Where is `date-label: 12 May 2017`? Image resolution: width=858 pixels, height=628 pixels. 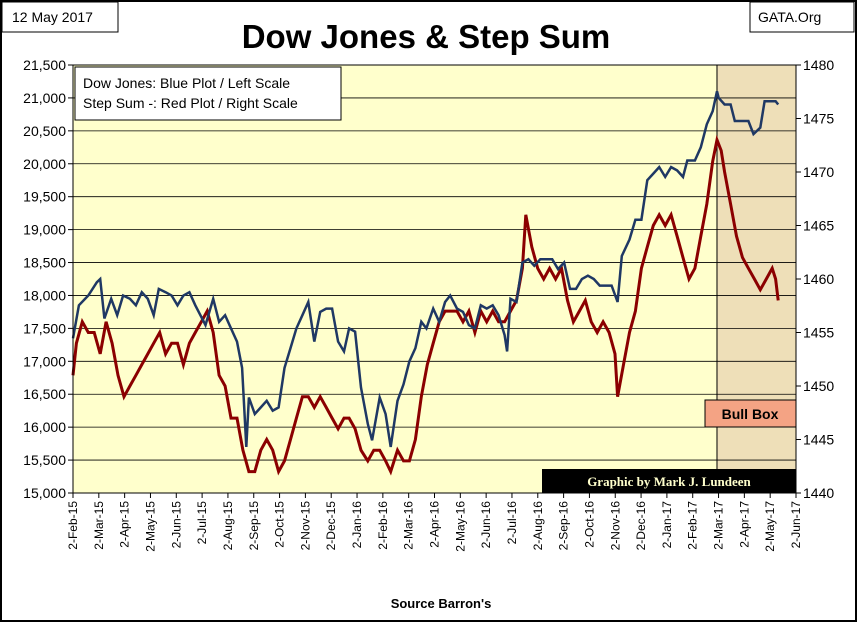 date-label: 12 May 2017 is located at coordinates (52, 17).